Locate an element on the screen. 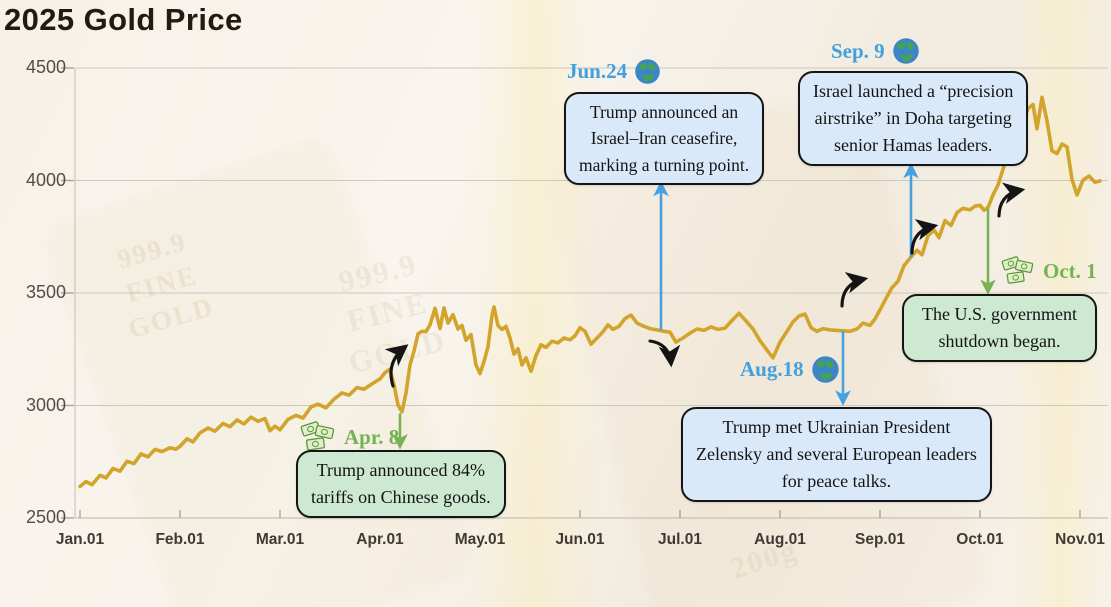  annotation-text-line: Zelensky and several European leaders is located at coordinates (836, 454).